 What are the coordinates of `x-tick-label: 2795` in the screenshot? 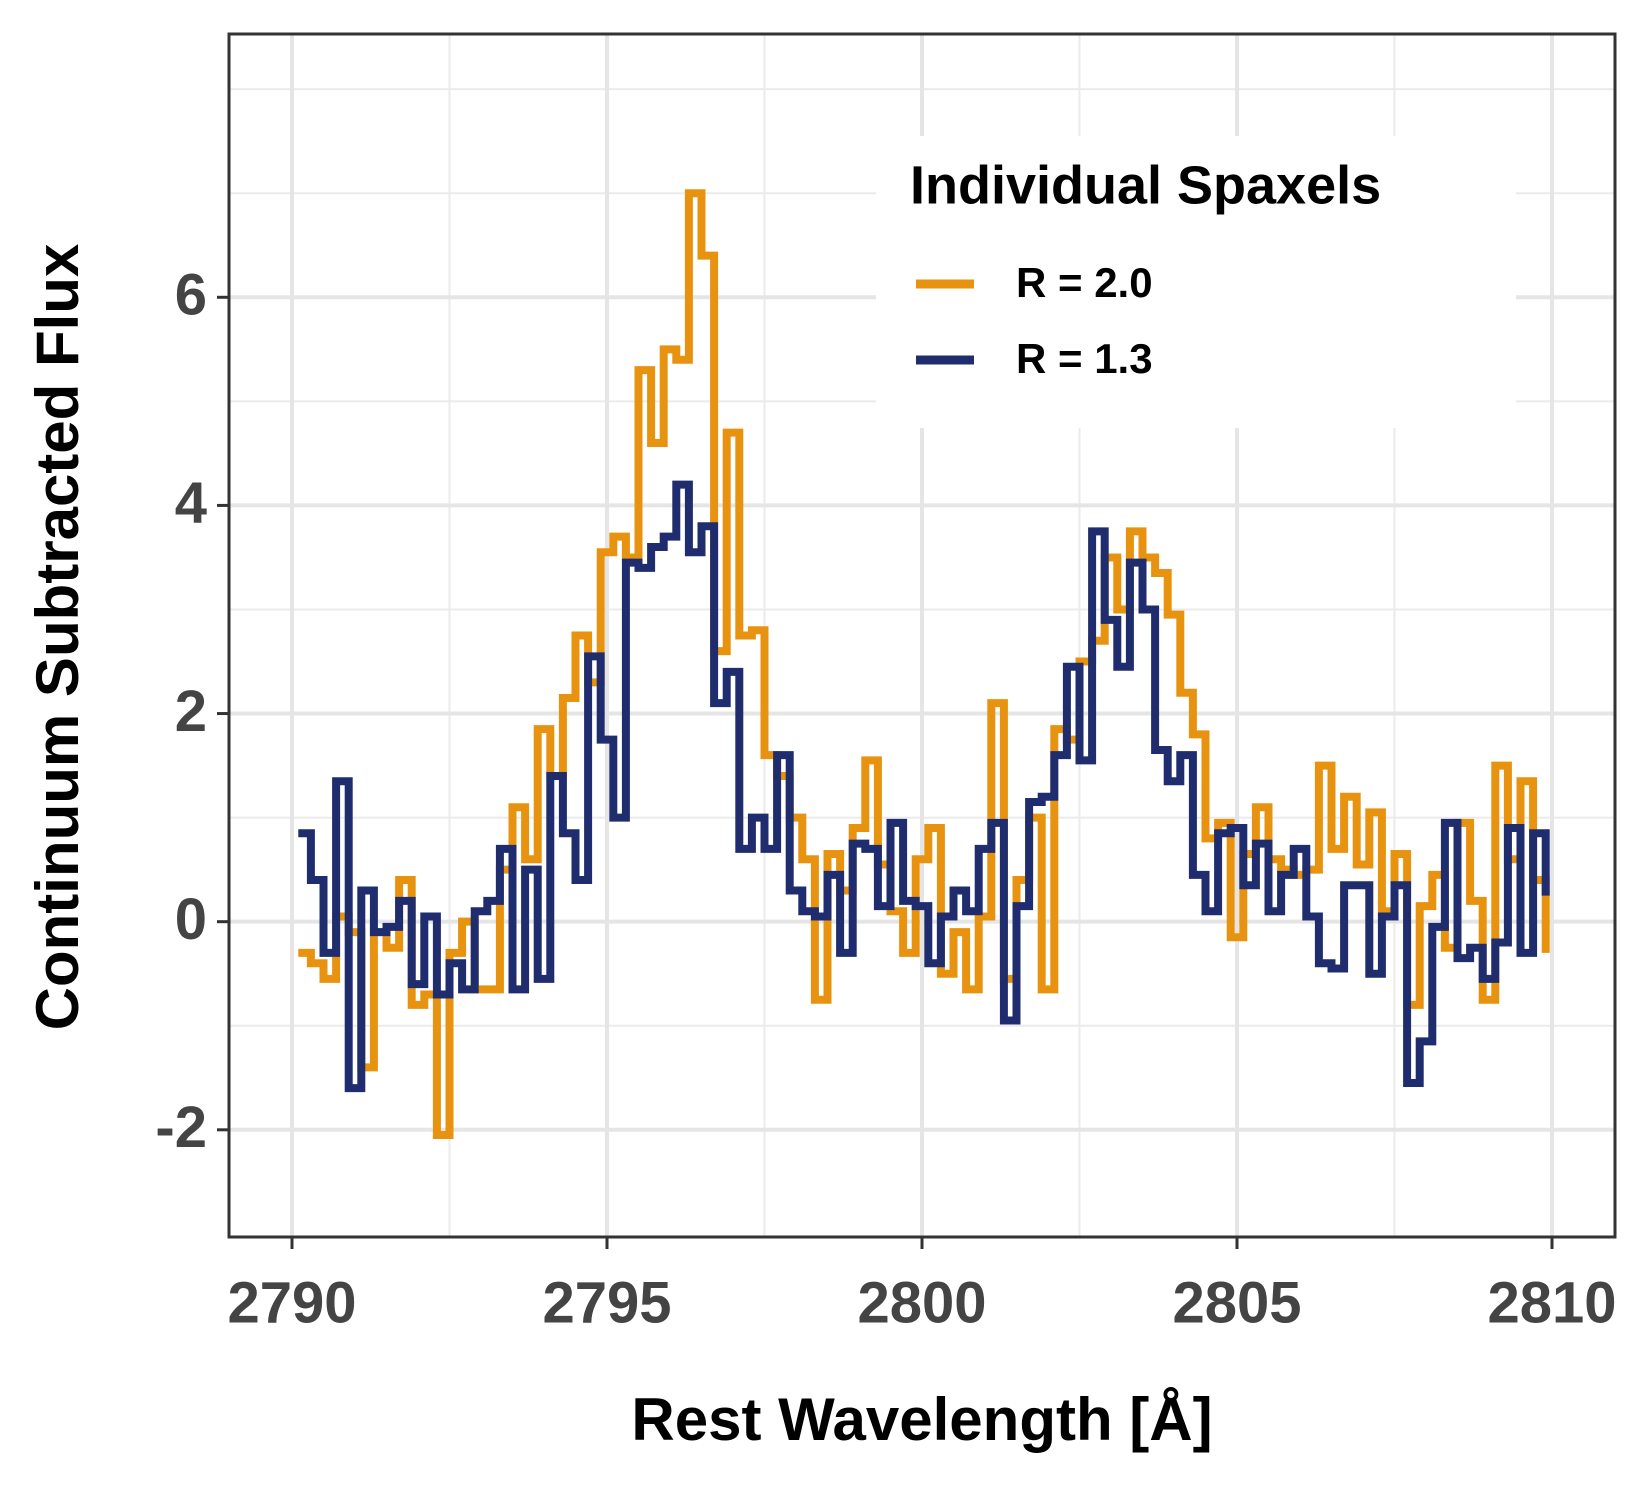 It's located at (606, 1302).